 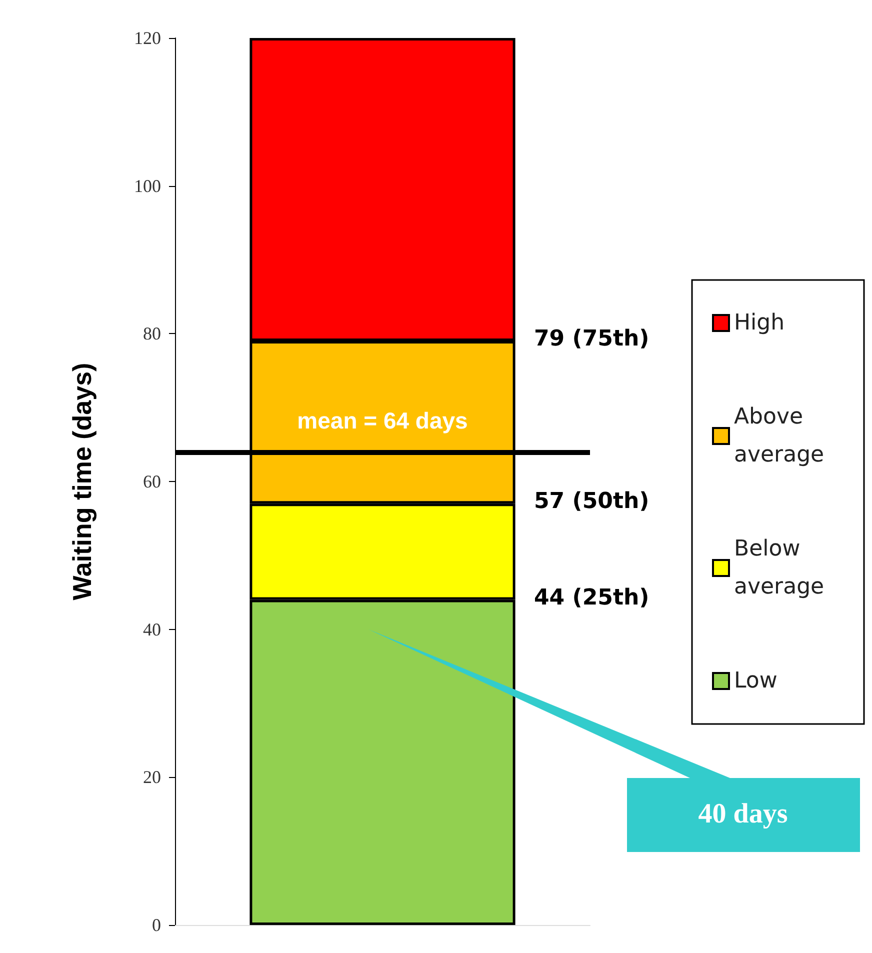 What do you see at coordinates (152, 334) in the screenshot?
I see `y-tick-label: 80` at bounding box center [152, 334].